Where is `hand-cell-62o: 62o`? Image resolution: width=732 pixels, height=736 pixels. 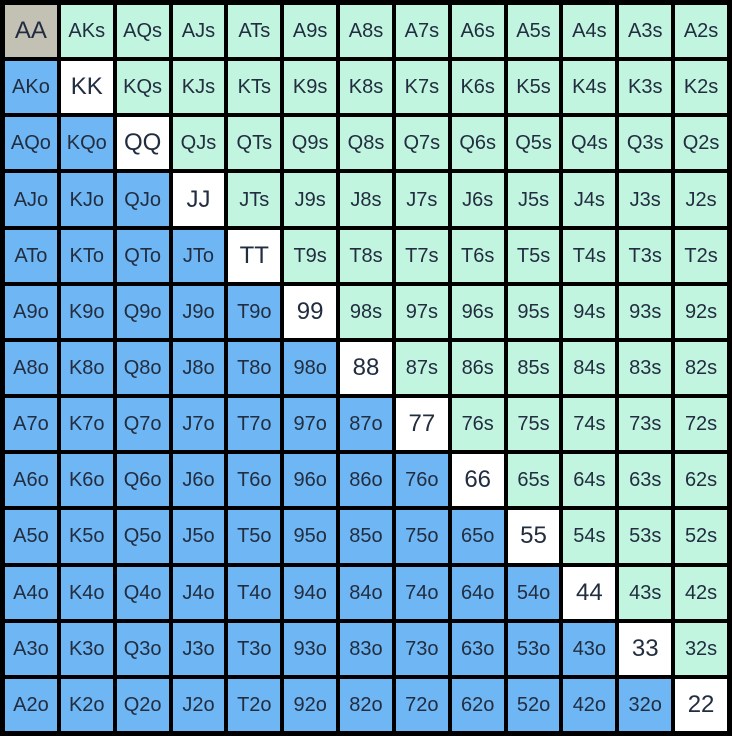
hand-cell-62o: 62o is located at coordinates (477, 704).